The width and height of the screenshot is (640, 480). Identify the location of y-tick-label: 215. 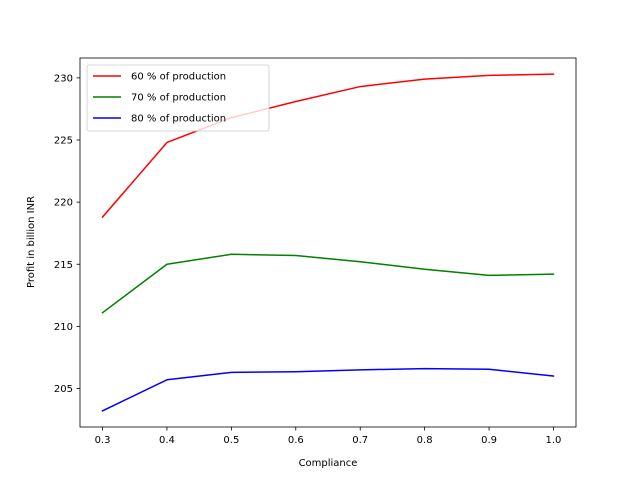
(63, 265).